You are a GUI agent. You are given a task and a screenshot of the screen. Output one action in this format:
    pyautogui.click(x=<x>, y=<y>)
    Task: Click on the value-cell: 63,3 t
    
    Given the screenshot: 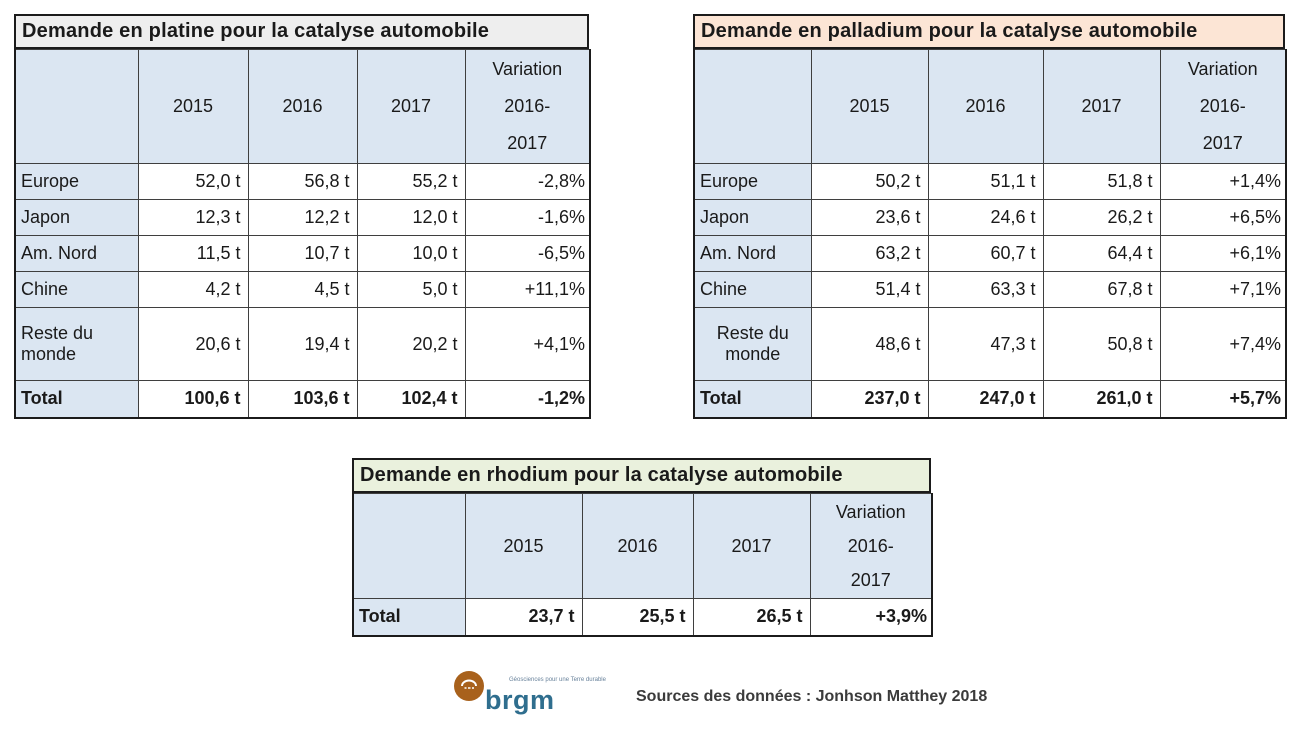 What is the action you would take?
    pyautogui.click(x=985, y=289)
    